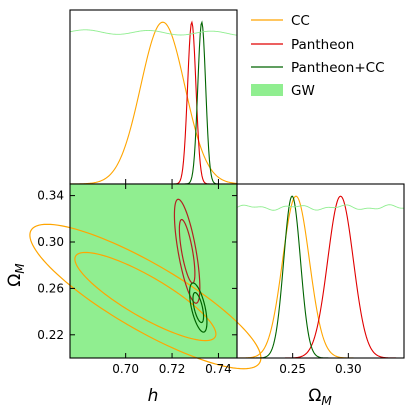  What do you see at coordinates (16, 275) in the screenshot?
I see `y-axis-label-omegam: ΩM` at bounding box center [16, 275].